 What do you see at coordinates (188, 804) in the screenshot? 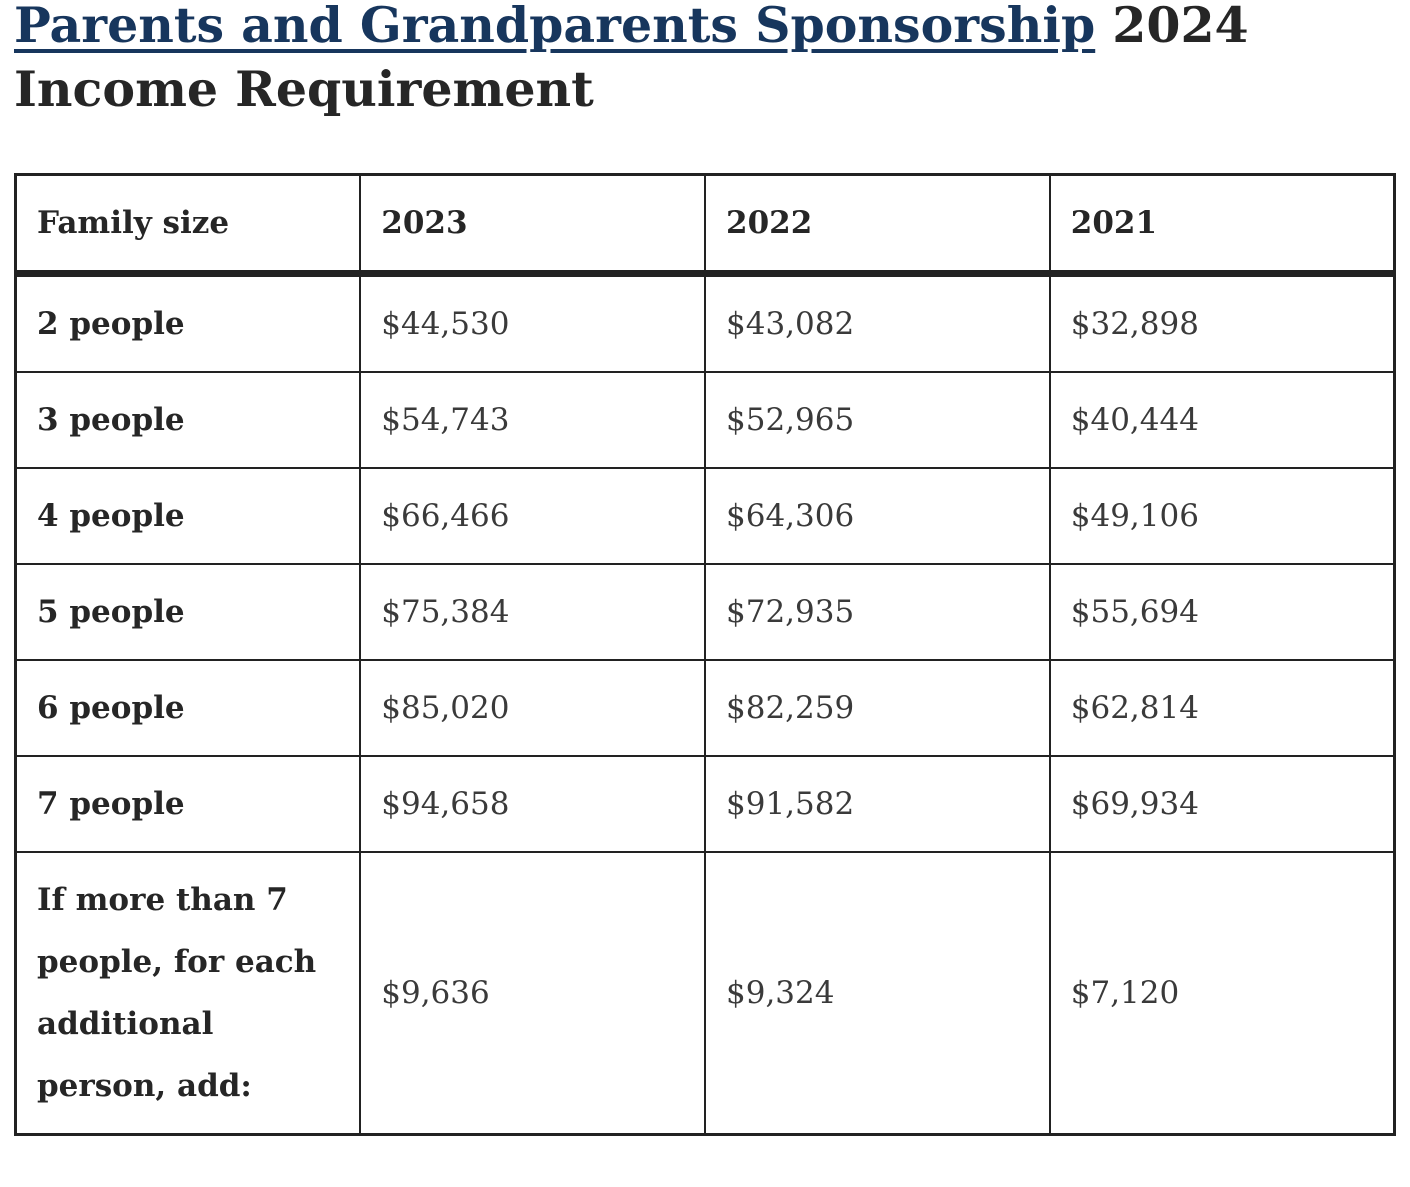
I see `row-label: 7 people` at bounding box center [188, 804].